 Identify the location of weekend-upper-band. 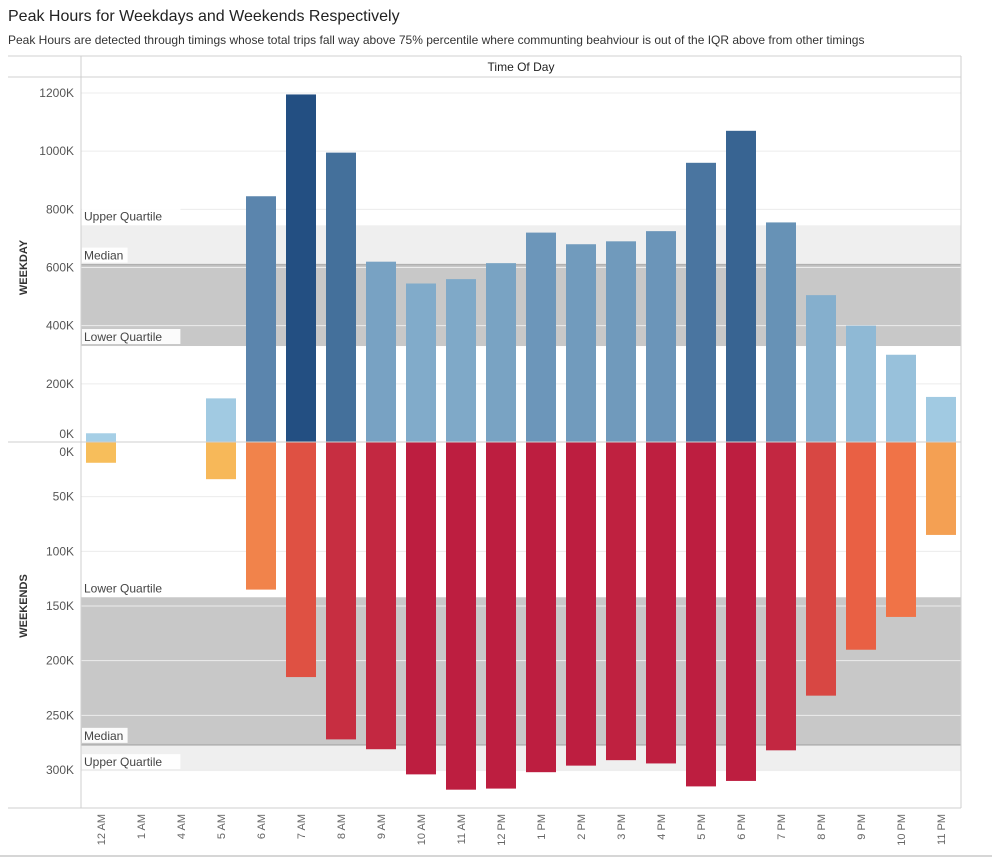
(521, 758).